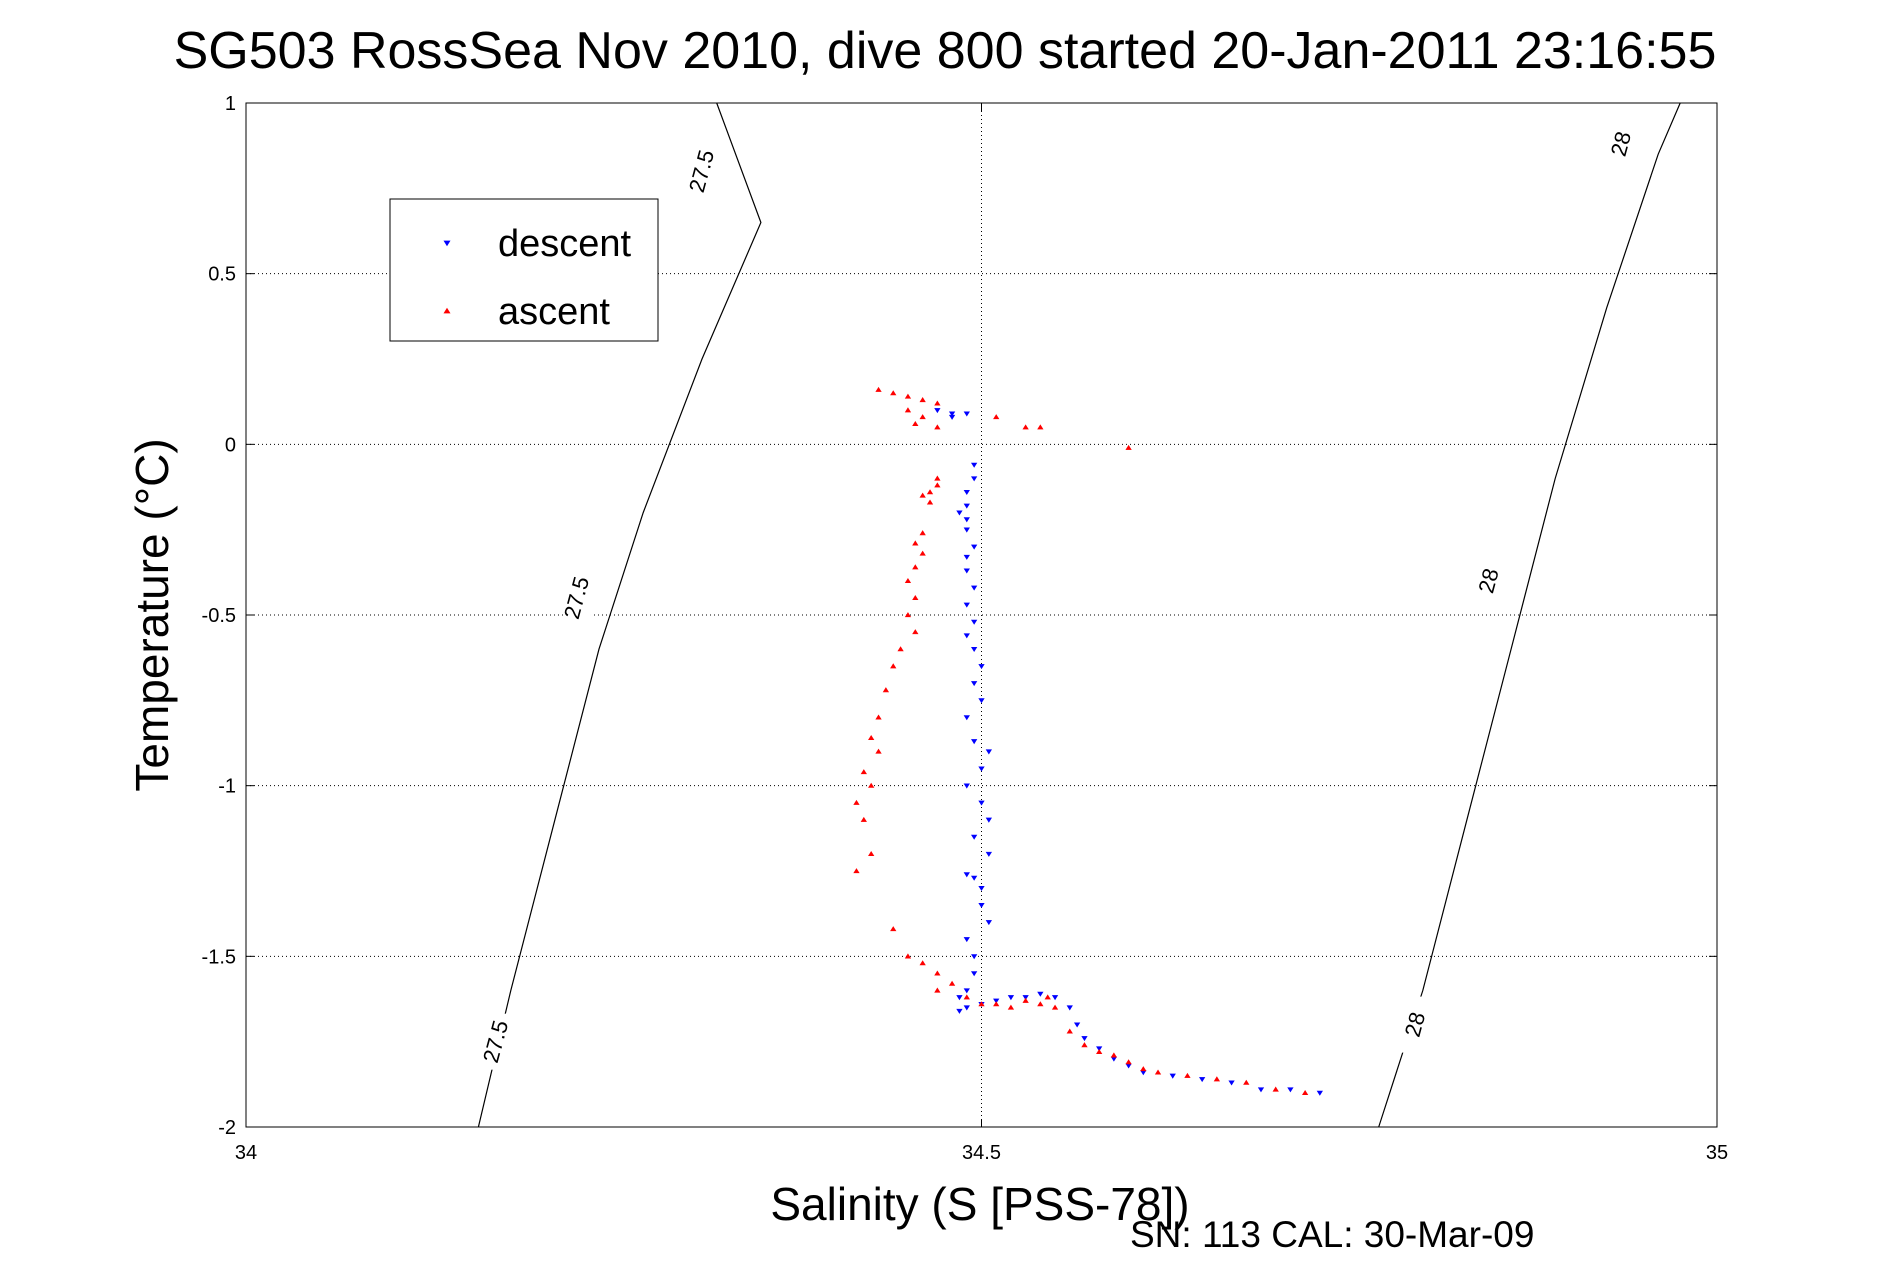  I want to click on legend: descent ascent, so click(524, 270).